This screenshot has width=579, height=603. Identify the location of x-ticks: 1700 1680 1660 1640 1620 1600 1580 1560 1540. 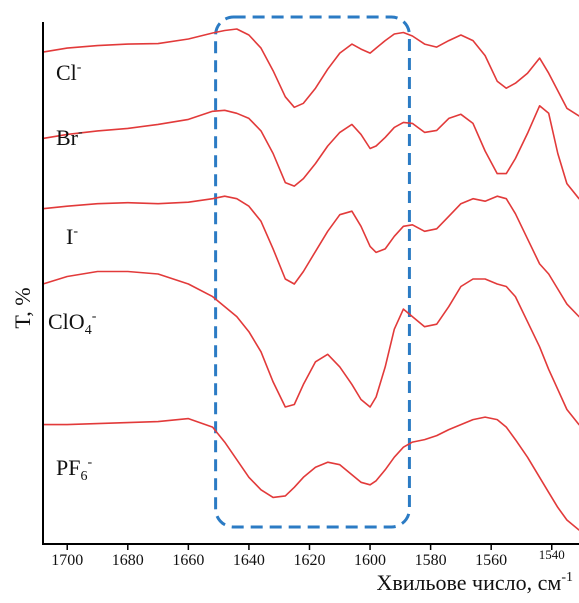
(308, 556).